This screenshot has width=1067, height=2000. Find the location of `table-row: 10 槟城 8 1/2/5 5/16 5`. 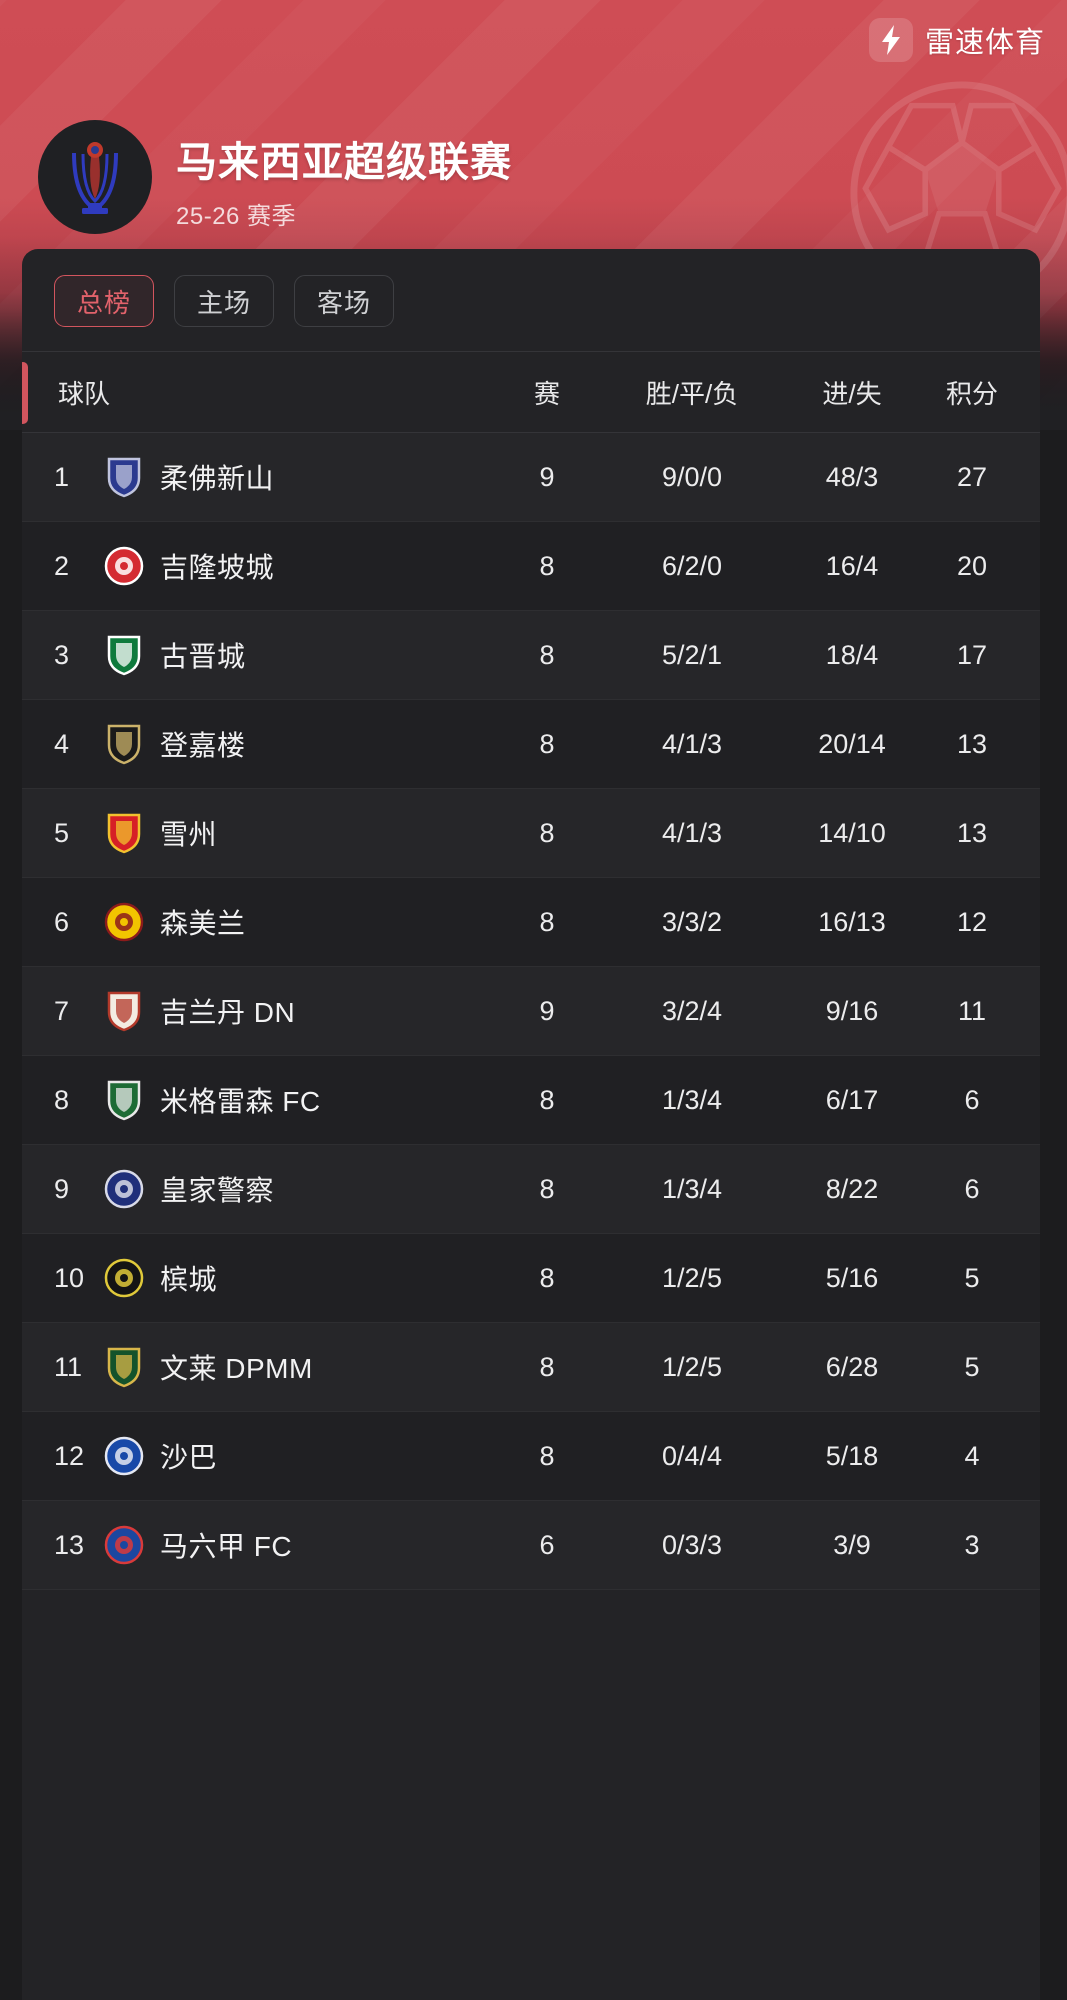

table-row: 10 槟城 8 1/2/5 5/16 5 is located at coordinates (531, 1278).